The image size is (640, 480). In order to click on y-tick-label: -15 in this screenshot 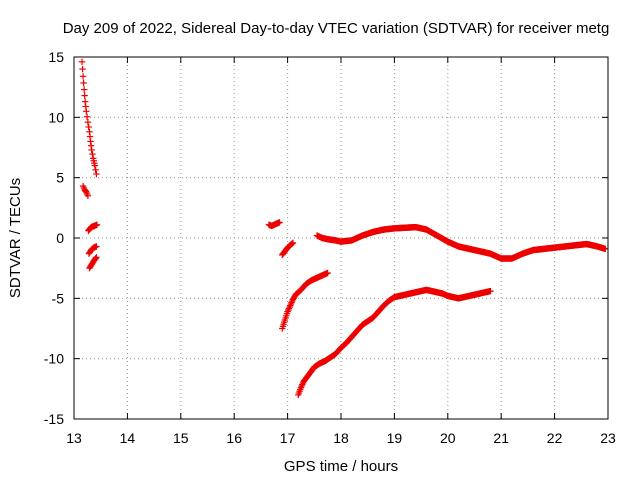, I will do `click(54, 419)`.